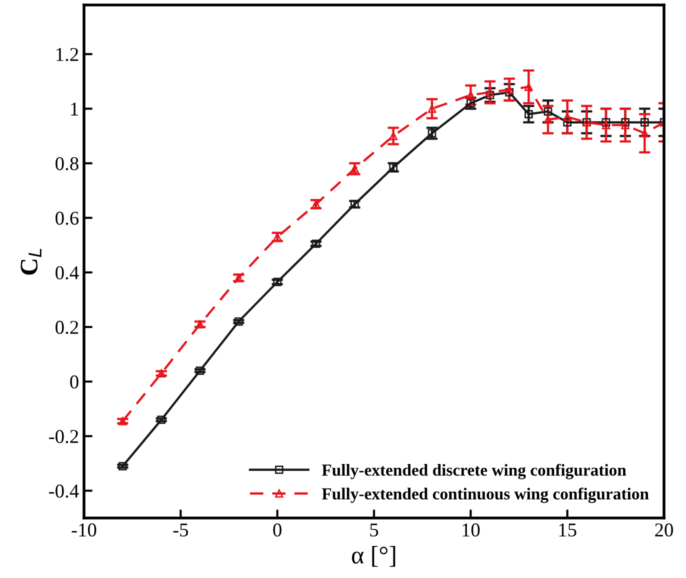 The height and width of the screenshot is (578, 686). What do you see at coordinates (277, 530) in the screenshot?
I see `x-tick-label: 0` at bounding box center [277, 530].